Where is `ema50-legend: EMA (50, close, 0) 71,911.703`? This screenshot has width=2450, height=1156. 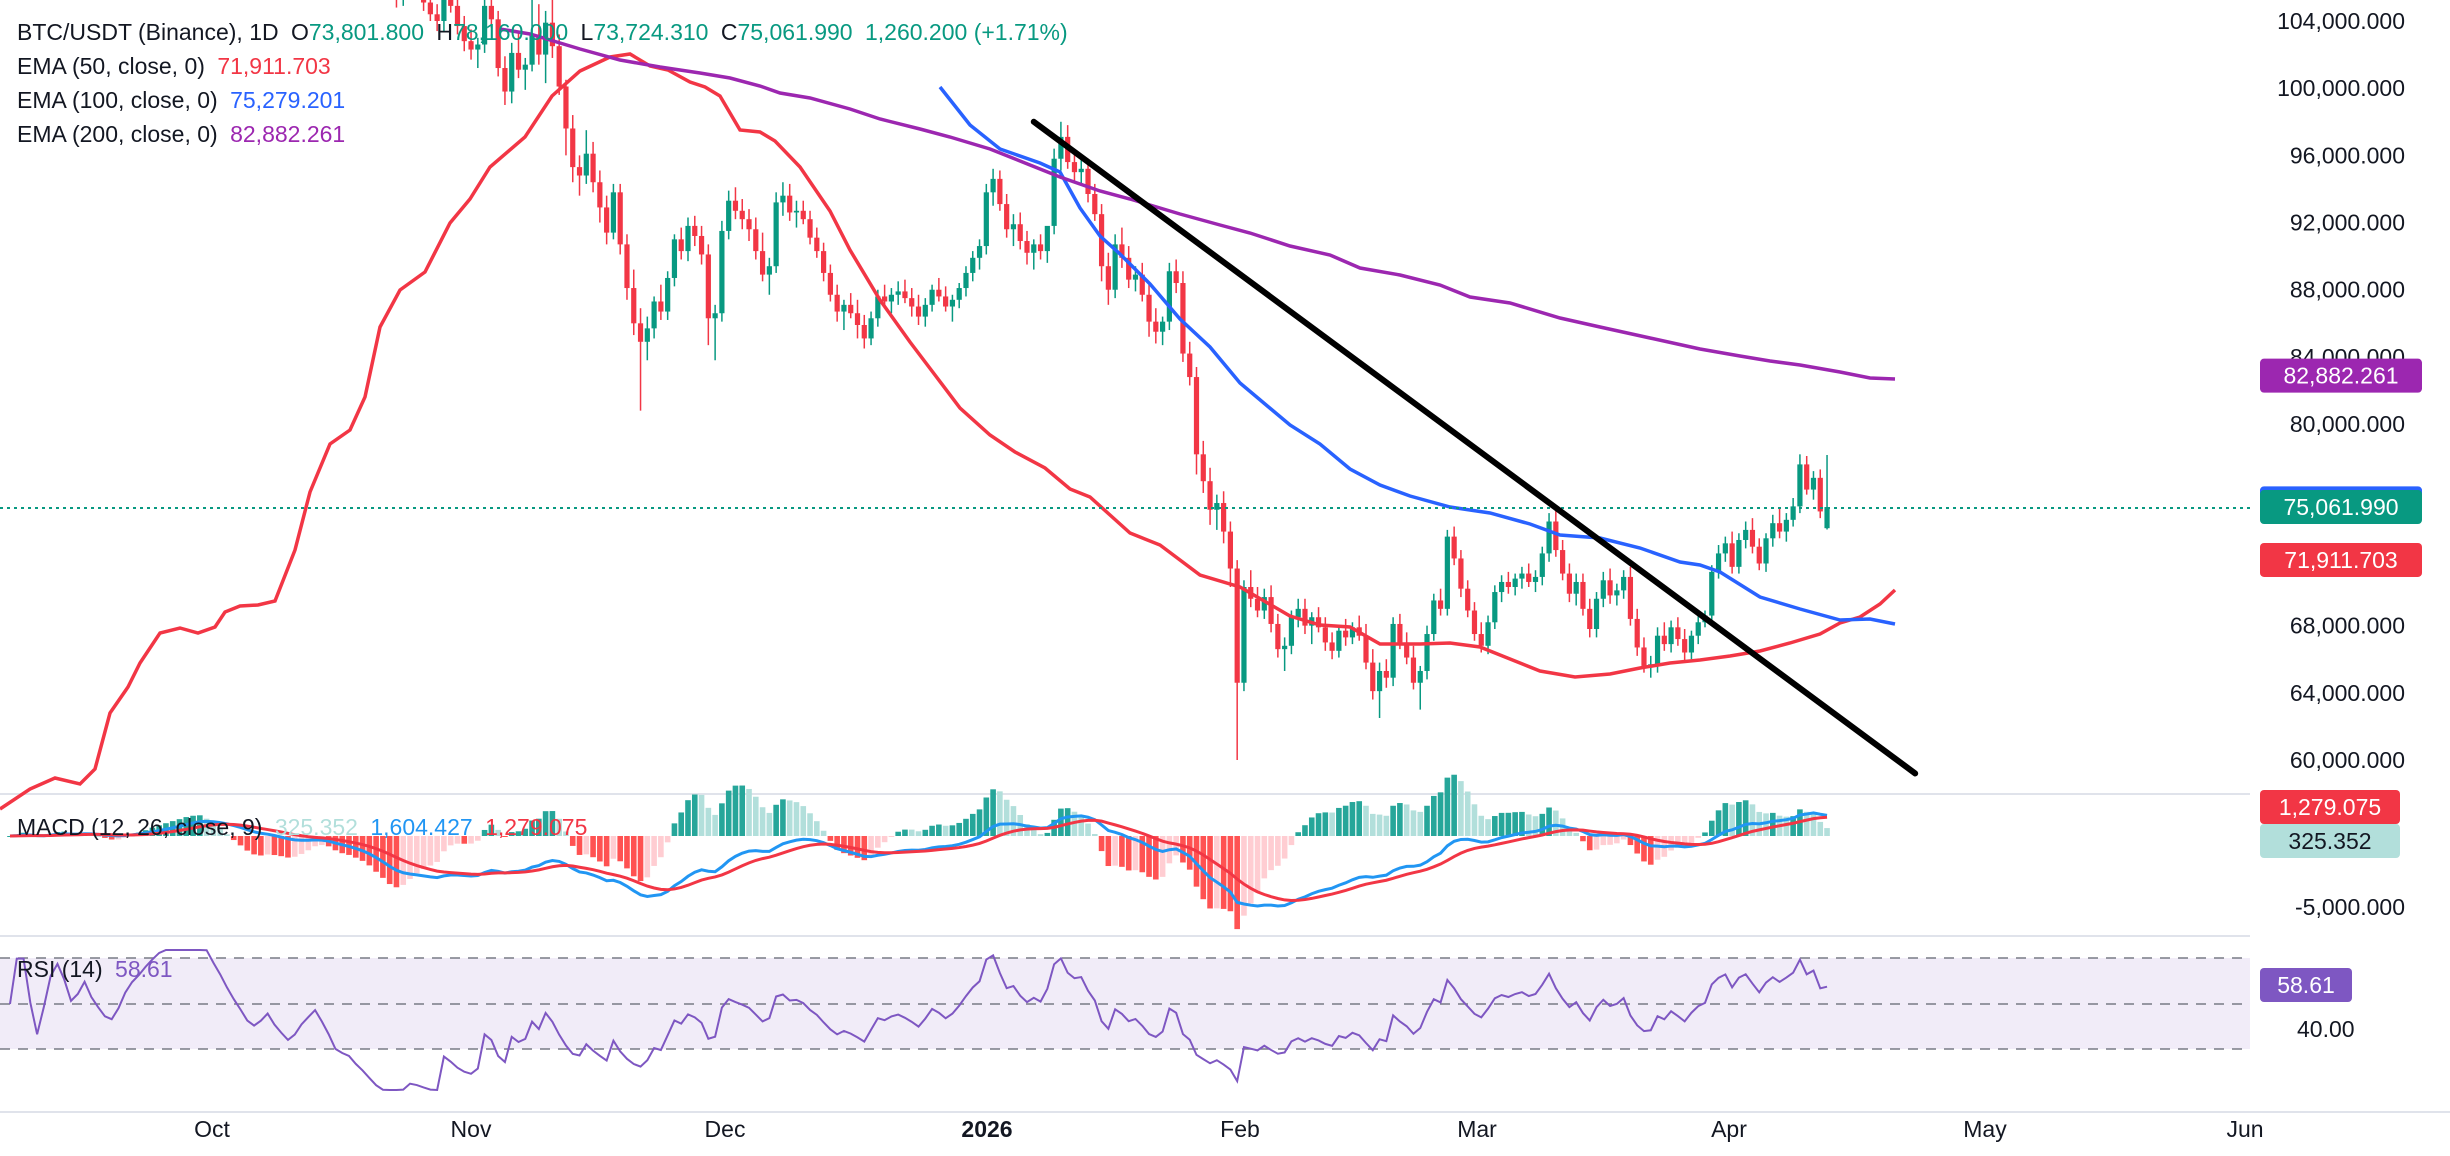
ema50-legend: EMA (50, close, 0) 71,911.703 is located at coordinates (177, 66).